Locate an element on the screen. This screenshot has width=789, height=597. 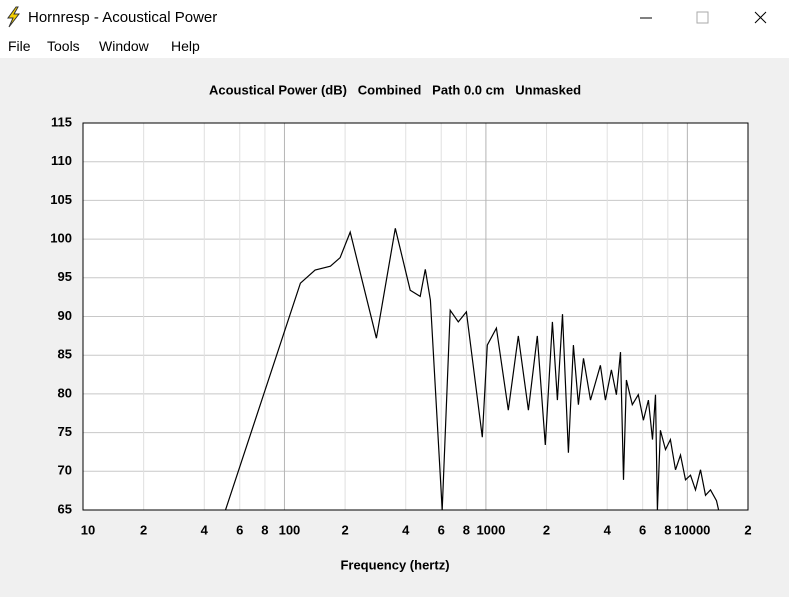
y-tick-label: 110 is located at coordinates (61, 160).